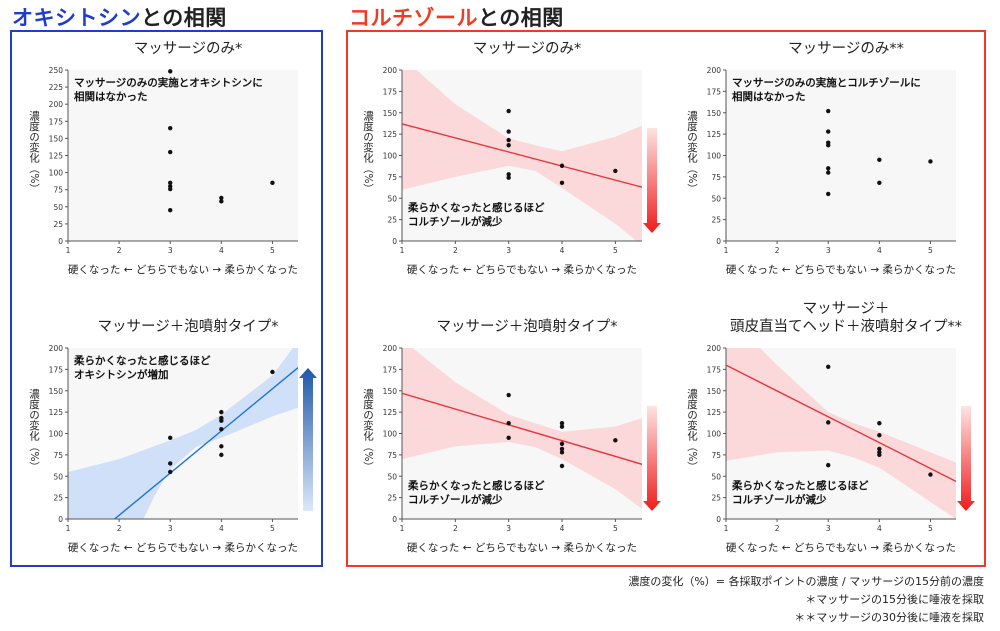 The height and width of the screenshot is (631, 1000). Describe the element at coordinates (521, 18) in the screenshot. I see `cortisol-title-rest: との相関` at that location.